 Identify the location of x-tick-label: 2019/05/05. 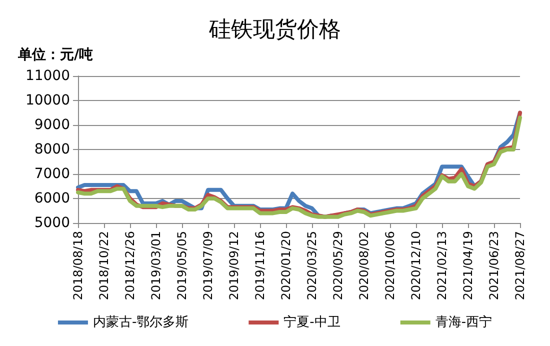
(182, 265).